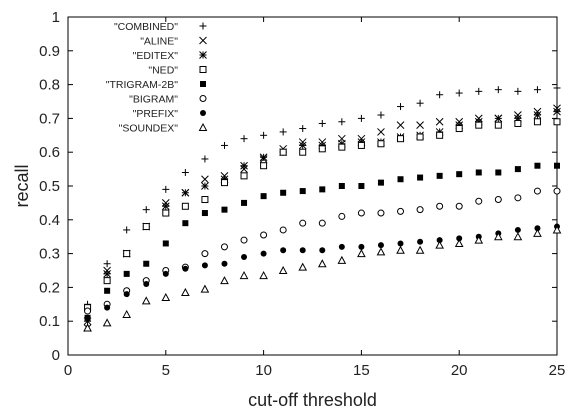  Describe the element at coordinates (49, 321) in the screenshot. I see `y-tick-label: 0.1` at that location.